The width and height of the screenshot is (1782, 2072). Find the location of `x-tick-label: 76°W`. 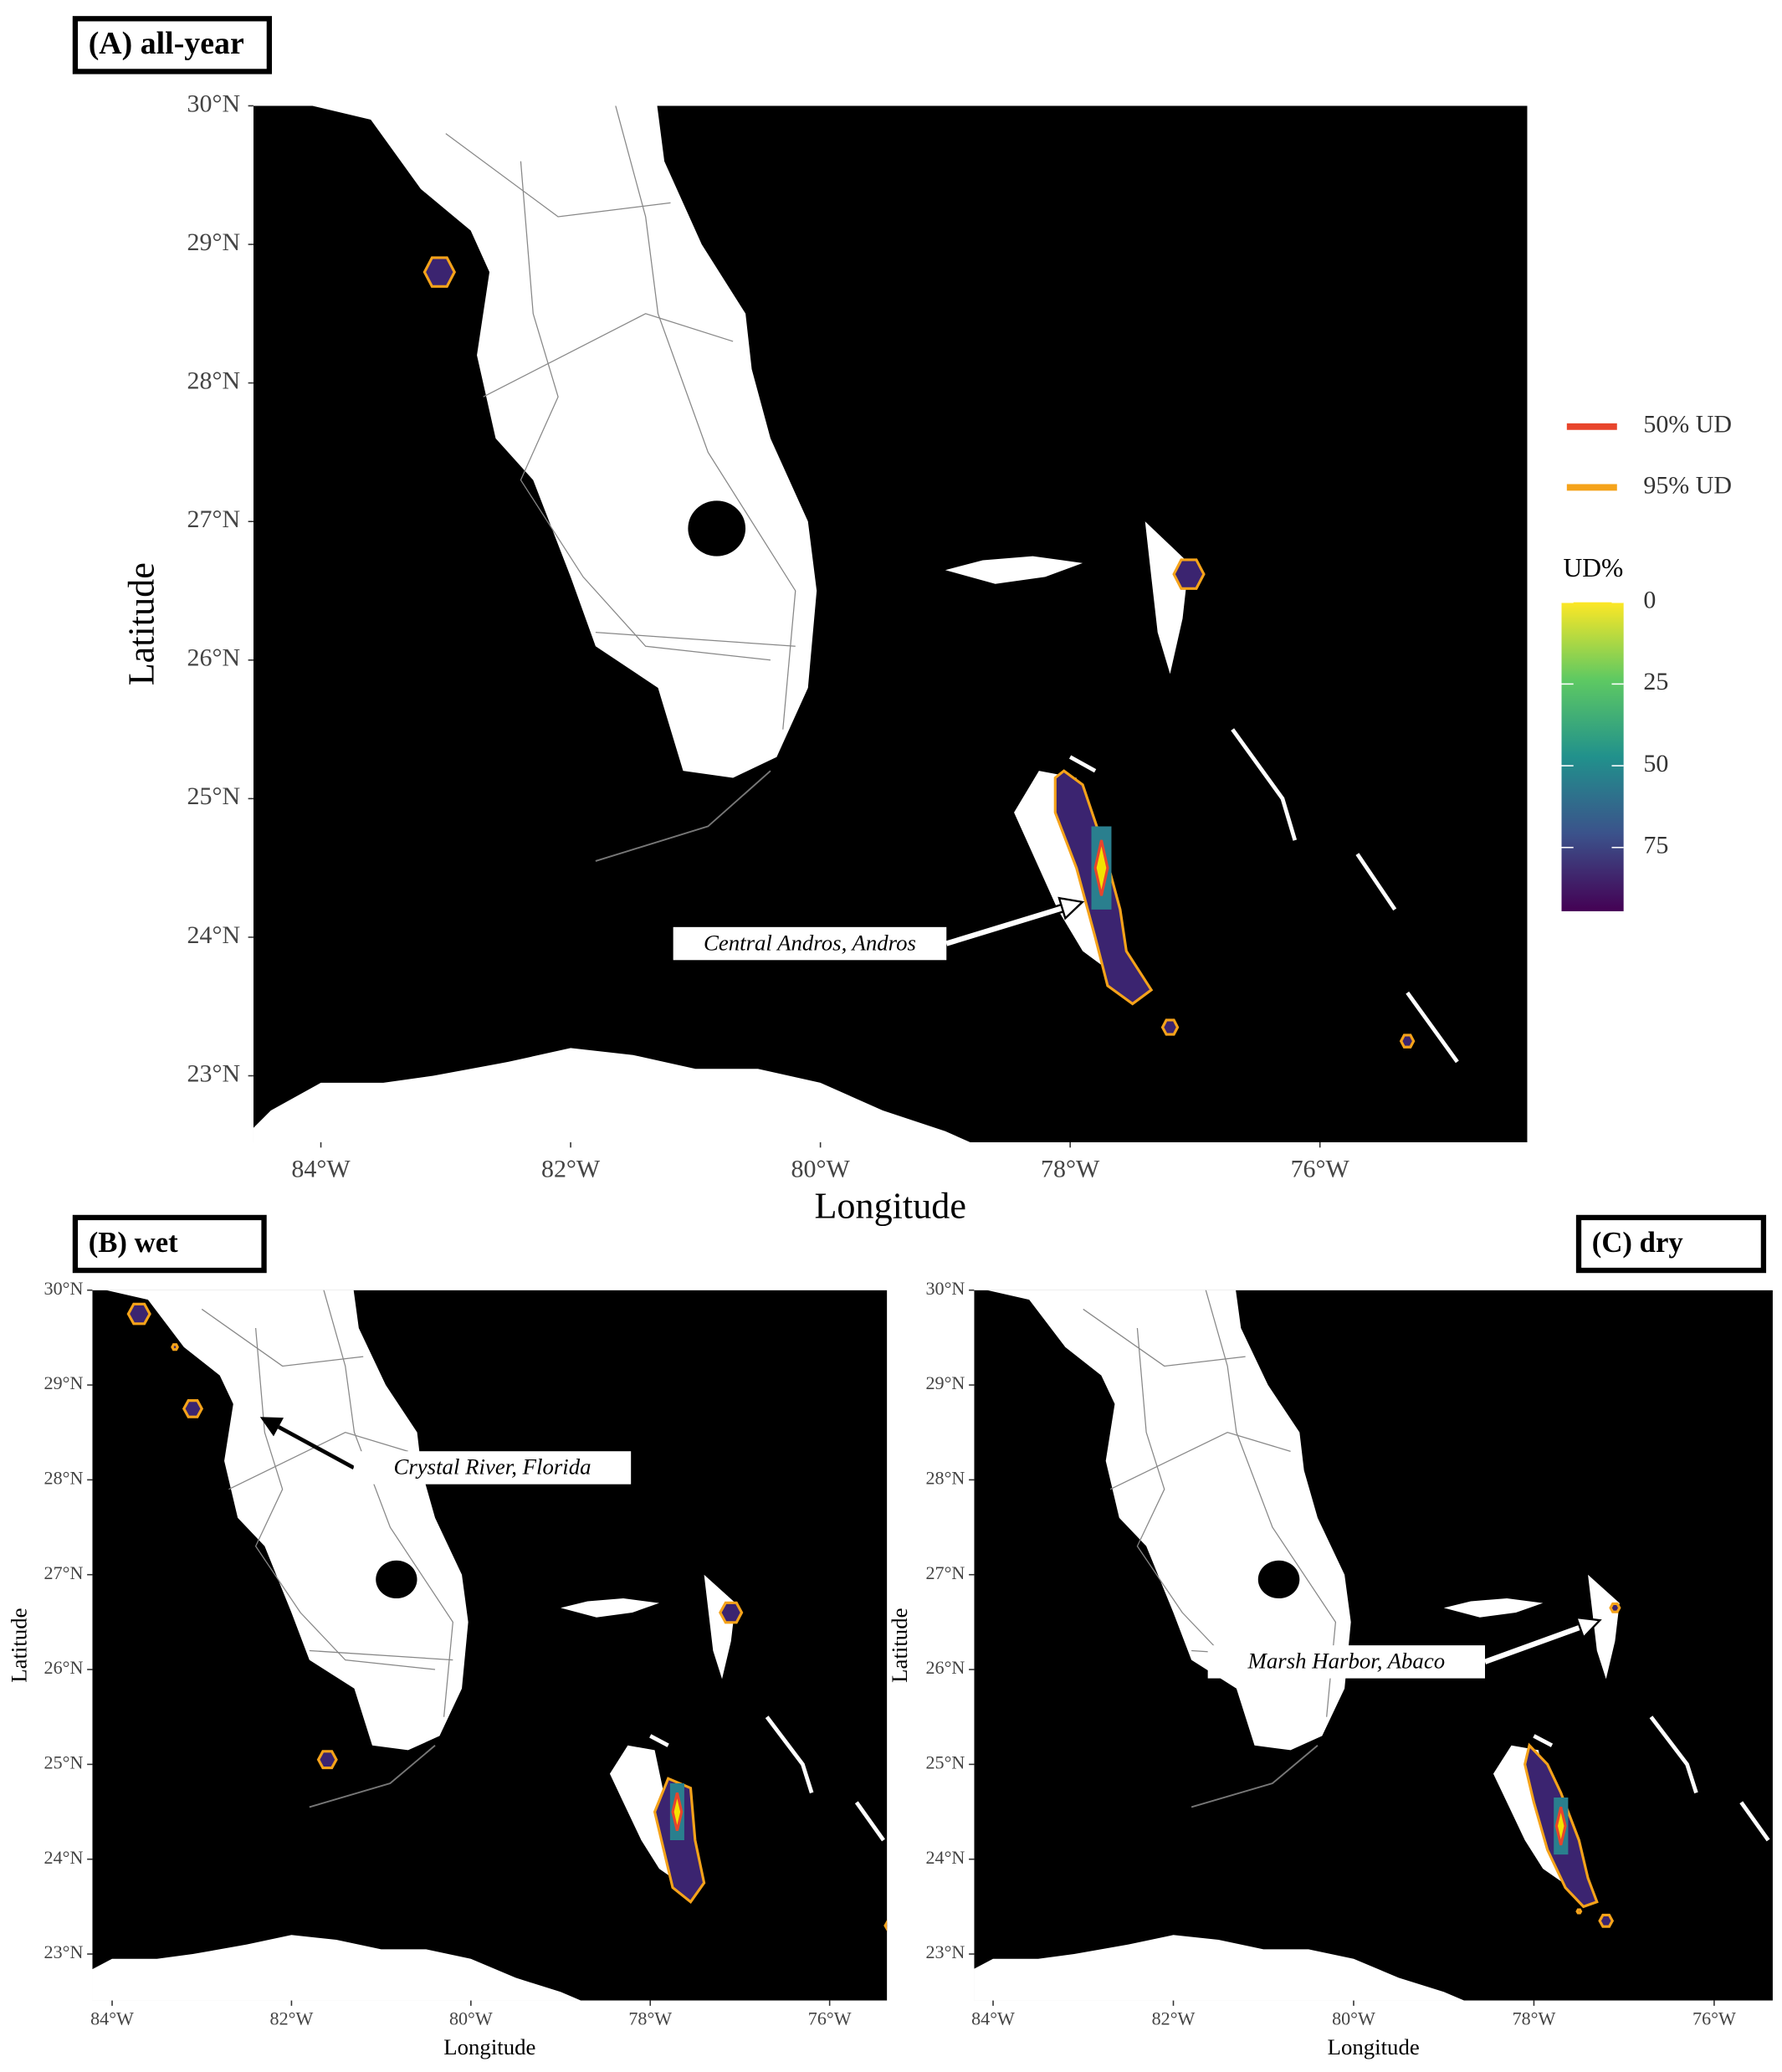

x-tick-label: 76°W is located at coordinates (1320, 1169).